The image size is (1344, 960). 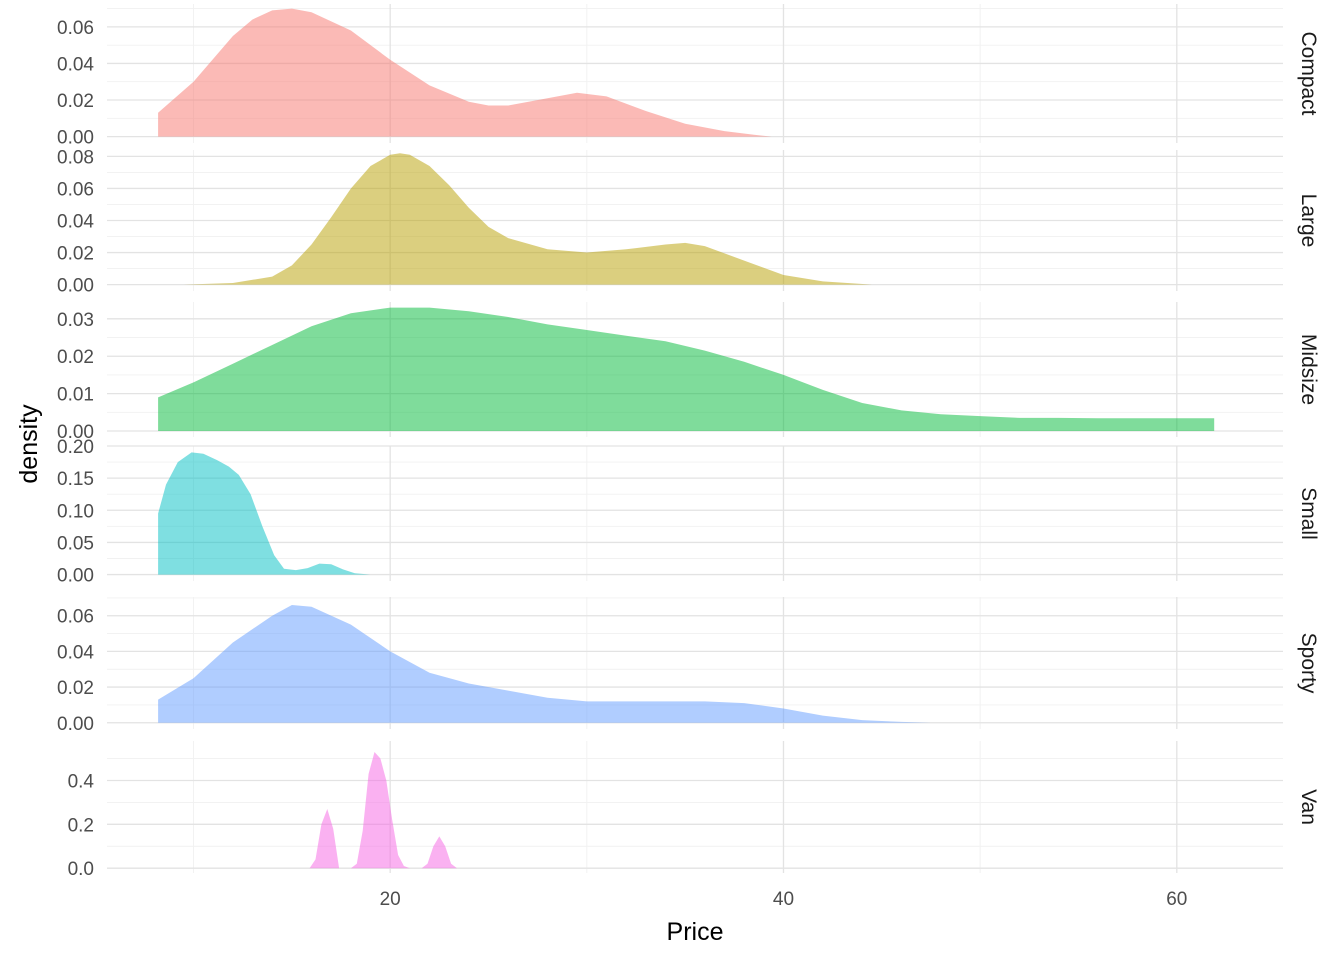 I want to click on facet-large: 0.00 0.02 0.04 0.06 0.08 Large, so click(x=688, y=221).